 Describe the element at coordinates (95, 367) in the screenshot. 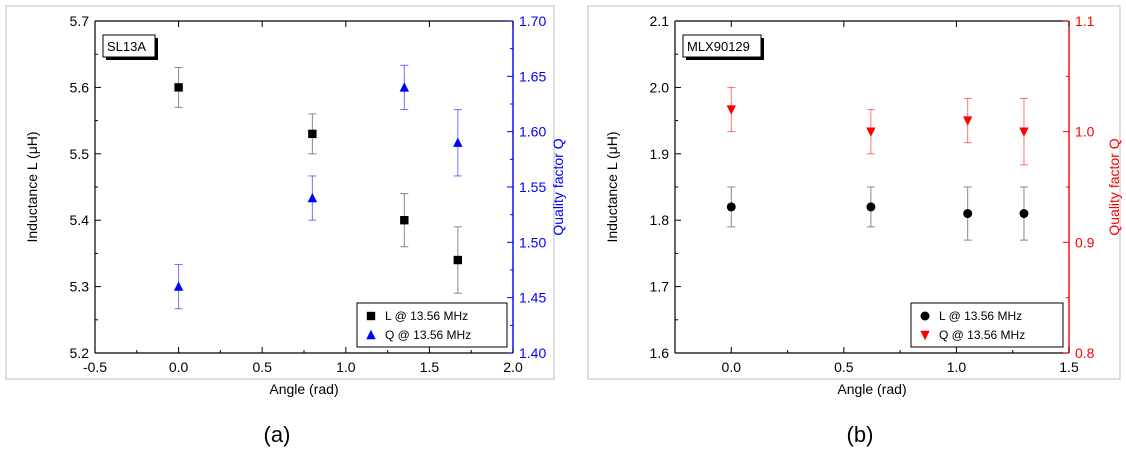

I see `x-tick-label: -0.5` at that location.